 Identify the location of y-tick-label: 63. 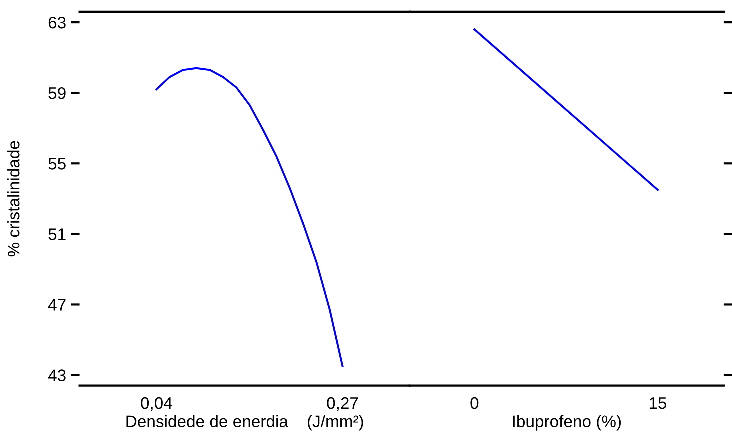
(57, 22).